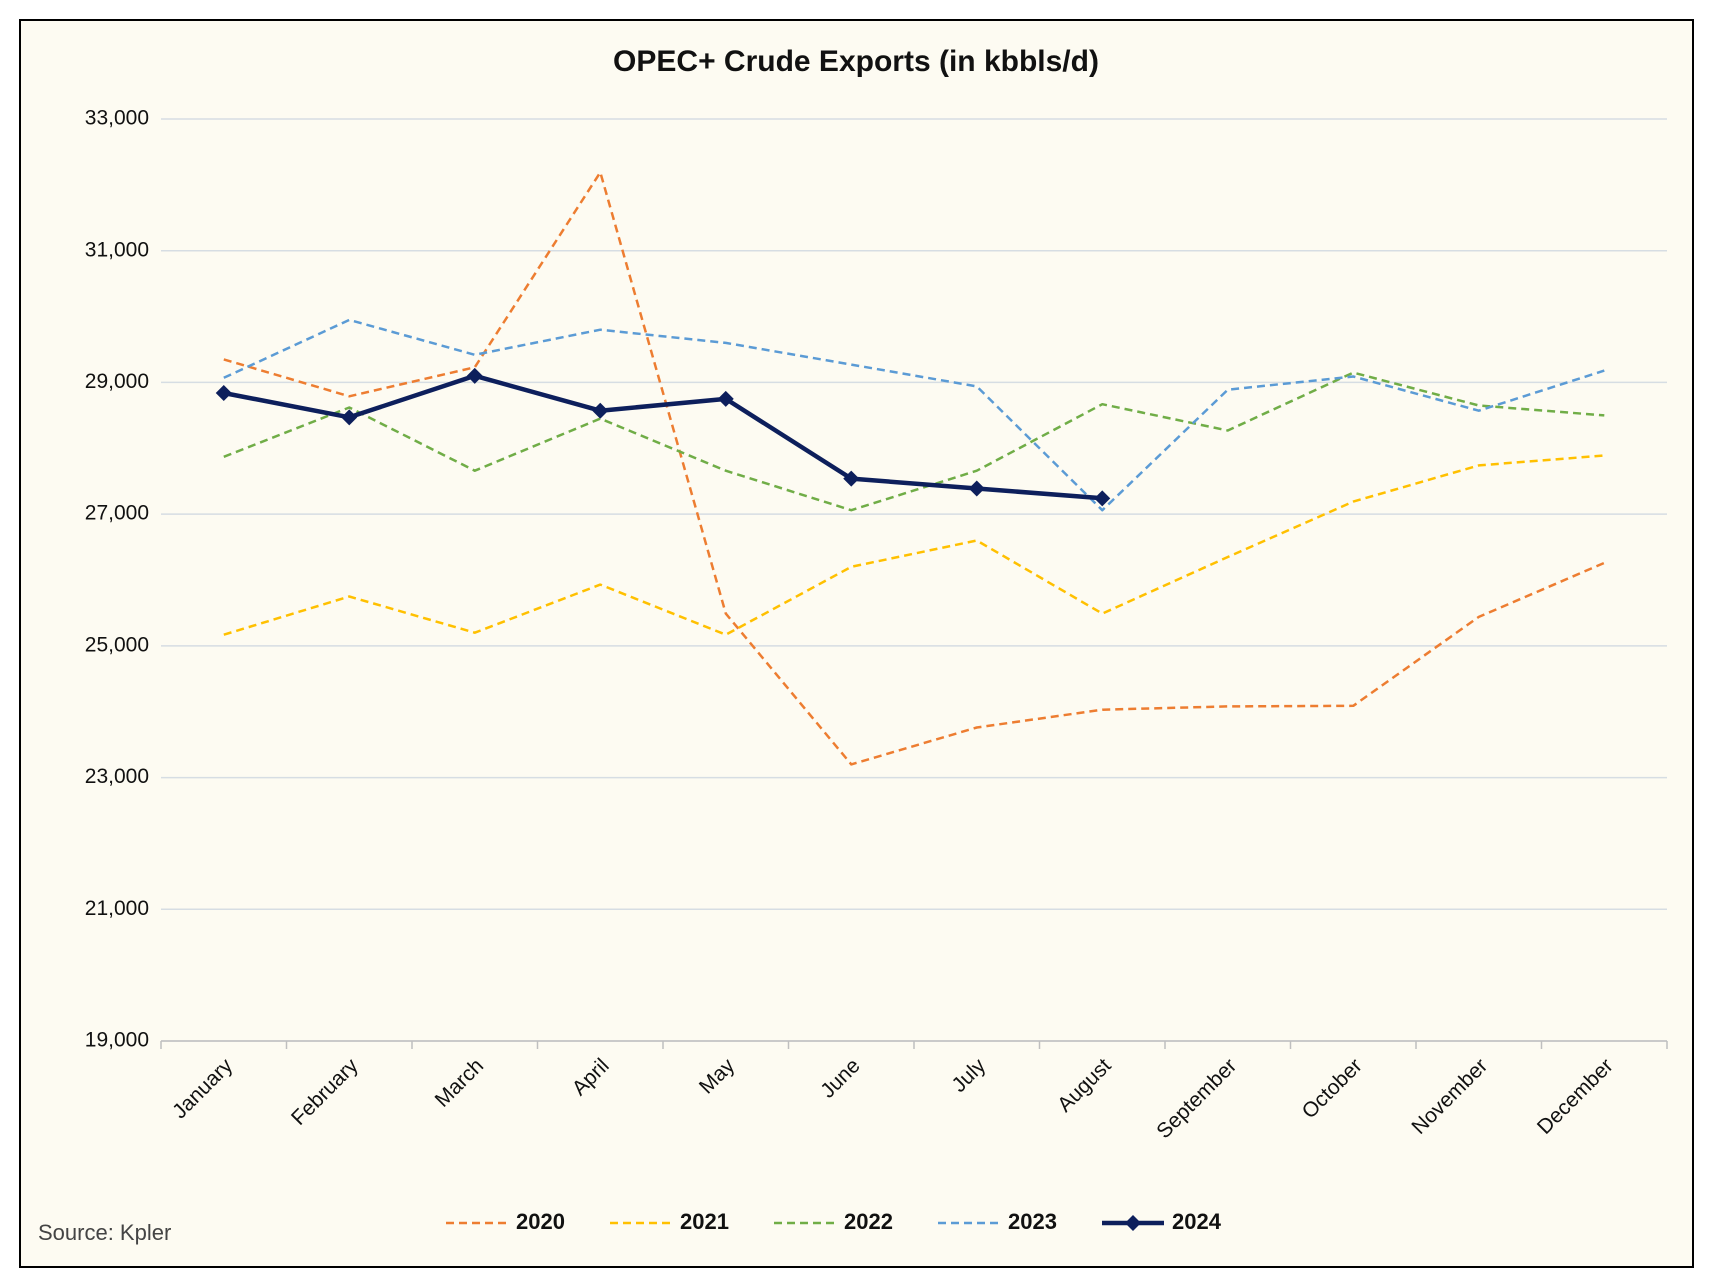 This screenshot has height=1288, width=1712. I want to click on y-tick-label: 19,000, so click(117, 1040).